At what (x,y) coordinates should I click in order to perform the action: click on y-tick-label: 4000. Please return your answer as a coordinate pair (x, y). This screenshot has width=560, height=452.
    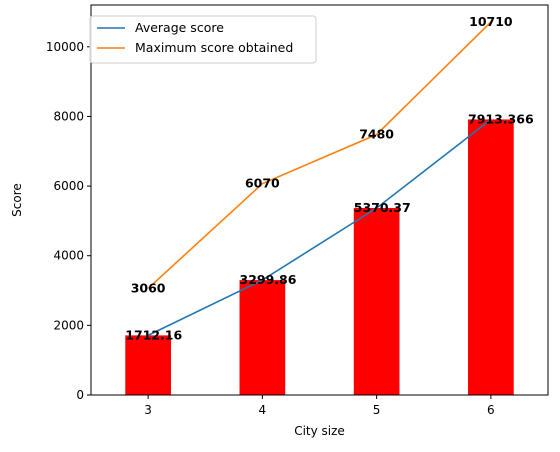
    Looking at the image, I should click on (68, 256).